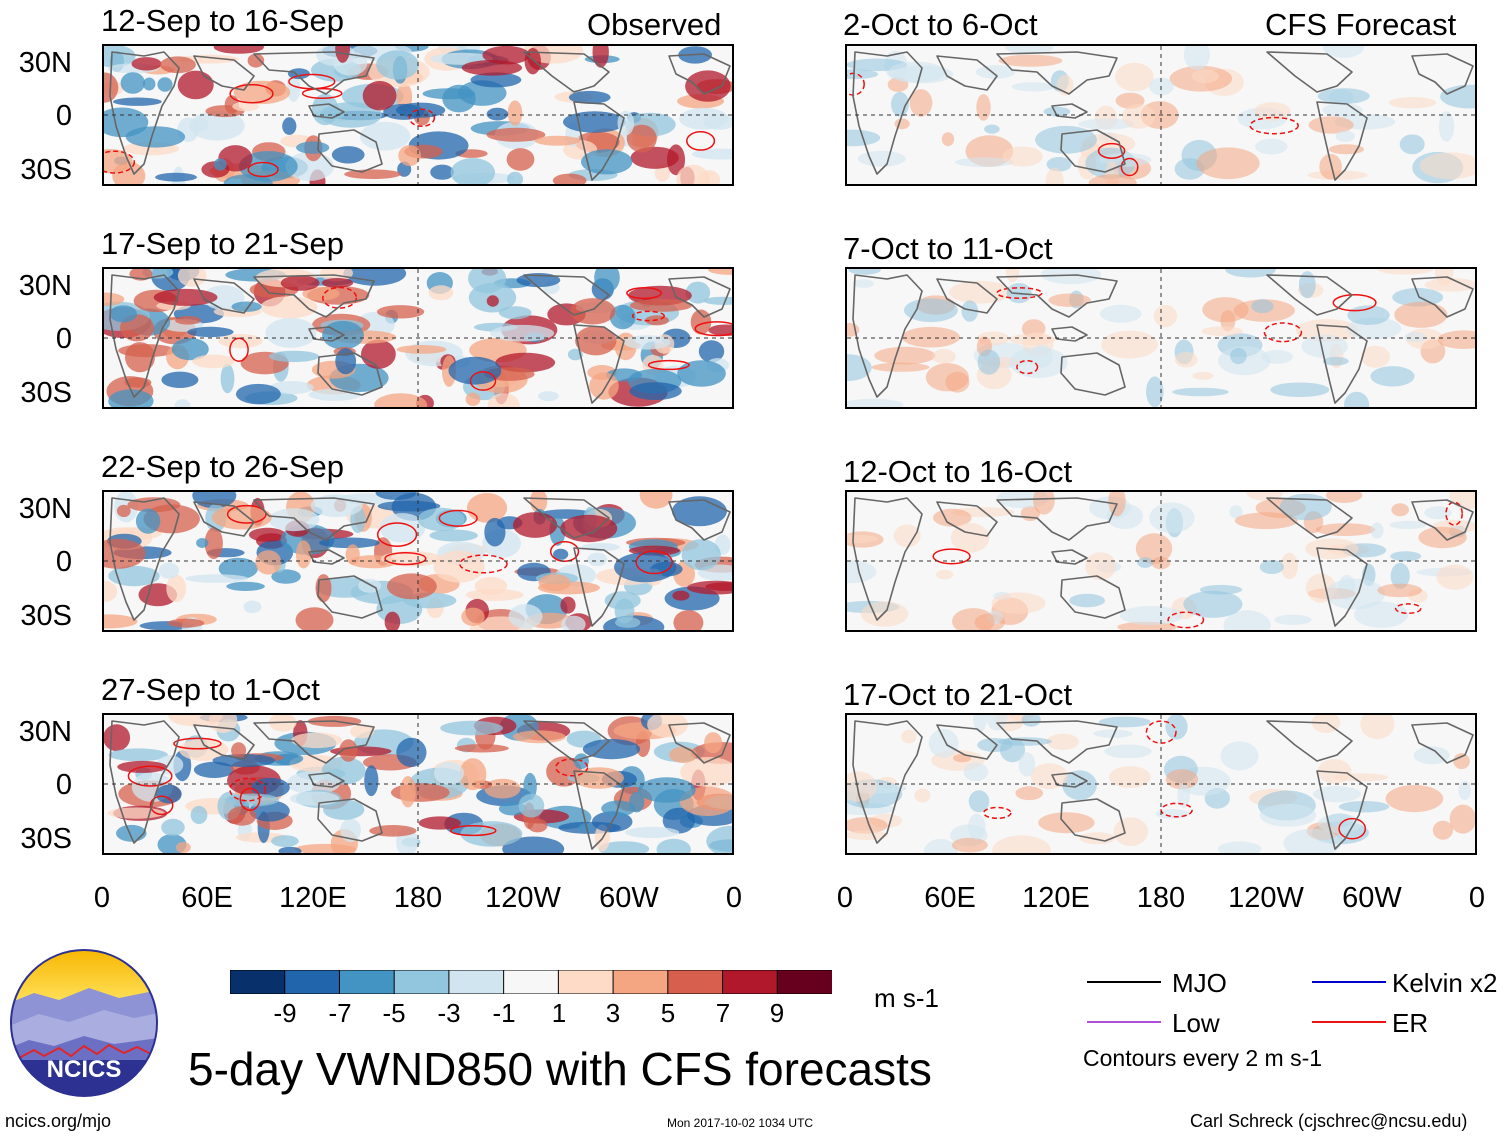 This screenshot has width=1510, height=1137. What do you see at coordinates (46, 839) in the screenshot?
I see `y-tick-30s: 30S` at bounding box center [46, 839].